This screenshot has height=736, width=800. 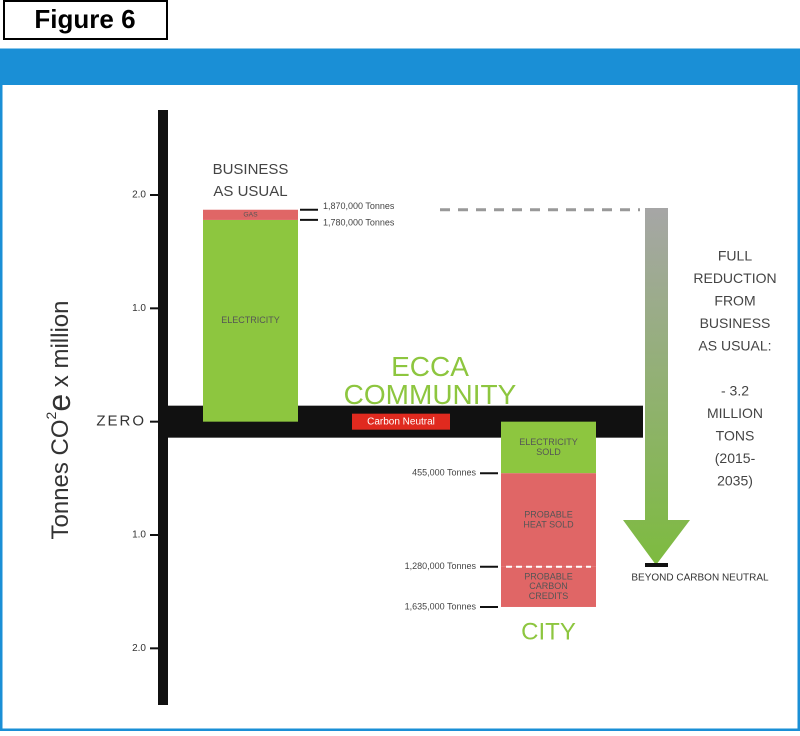 What do you see at coordinates (735, 481) in the screenshot?
I see `reduction-label: 2035)` at bounding box center [735, 481].